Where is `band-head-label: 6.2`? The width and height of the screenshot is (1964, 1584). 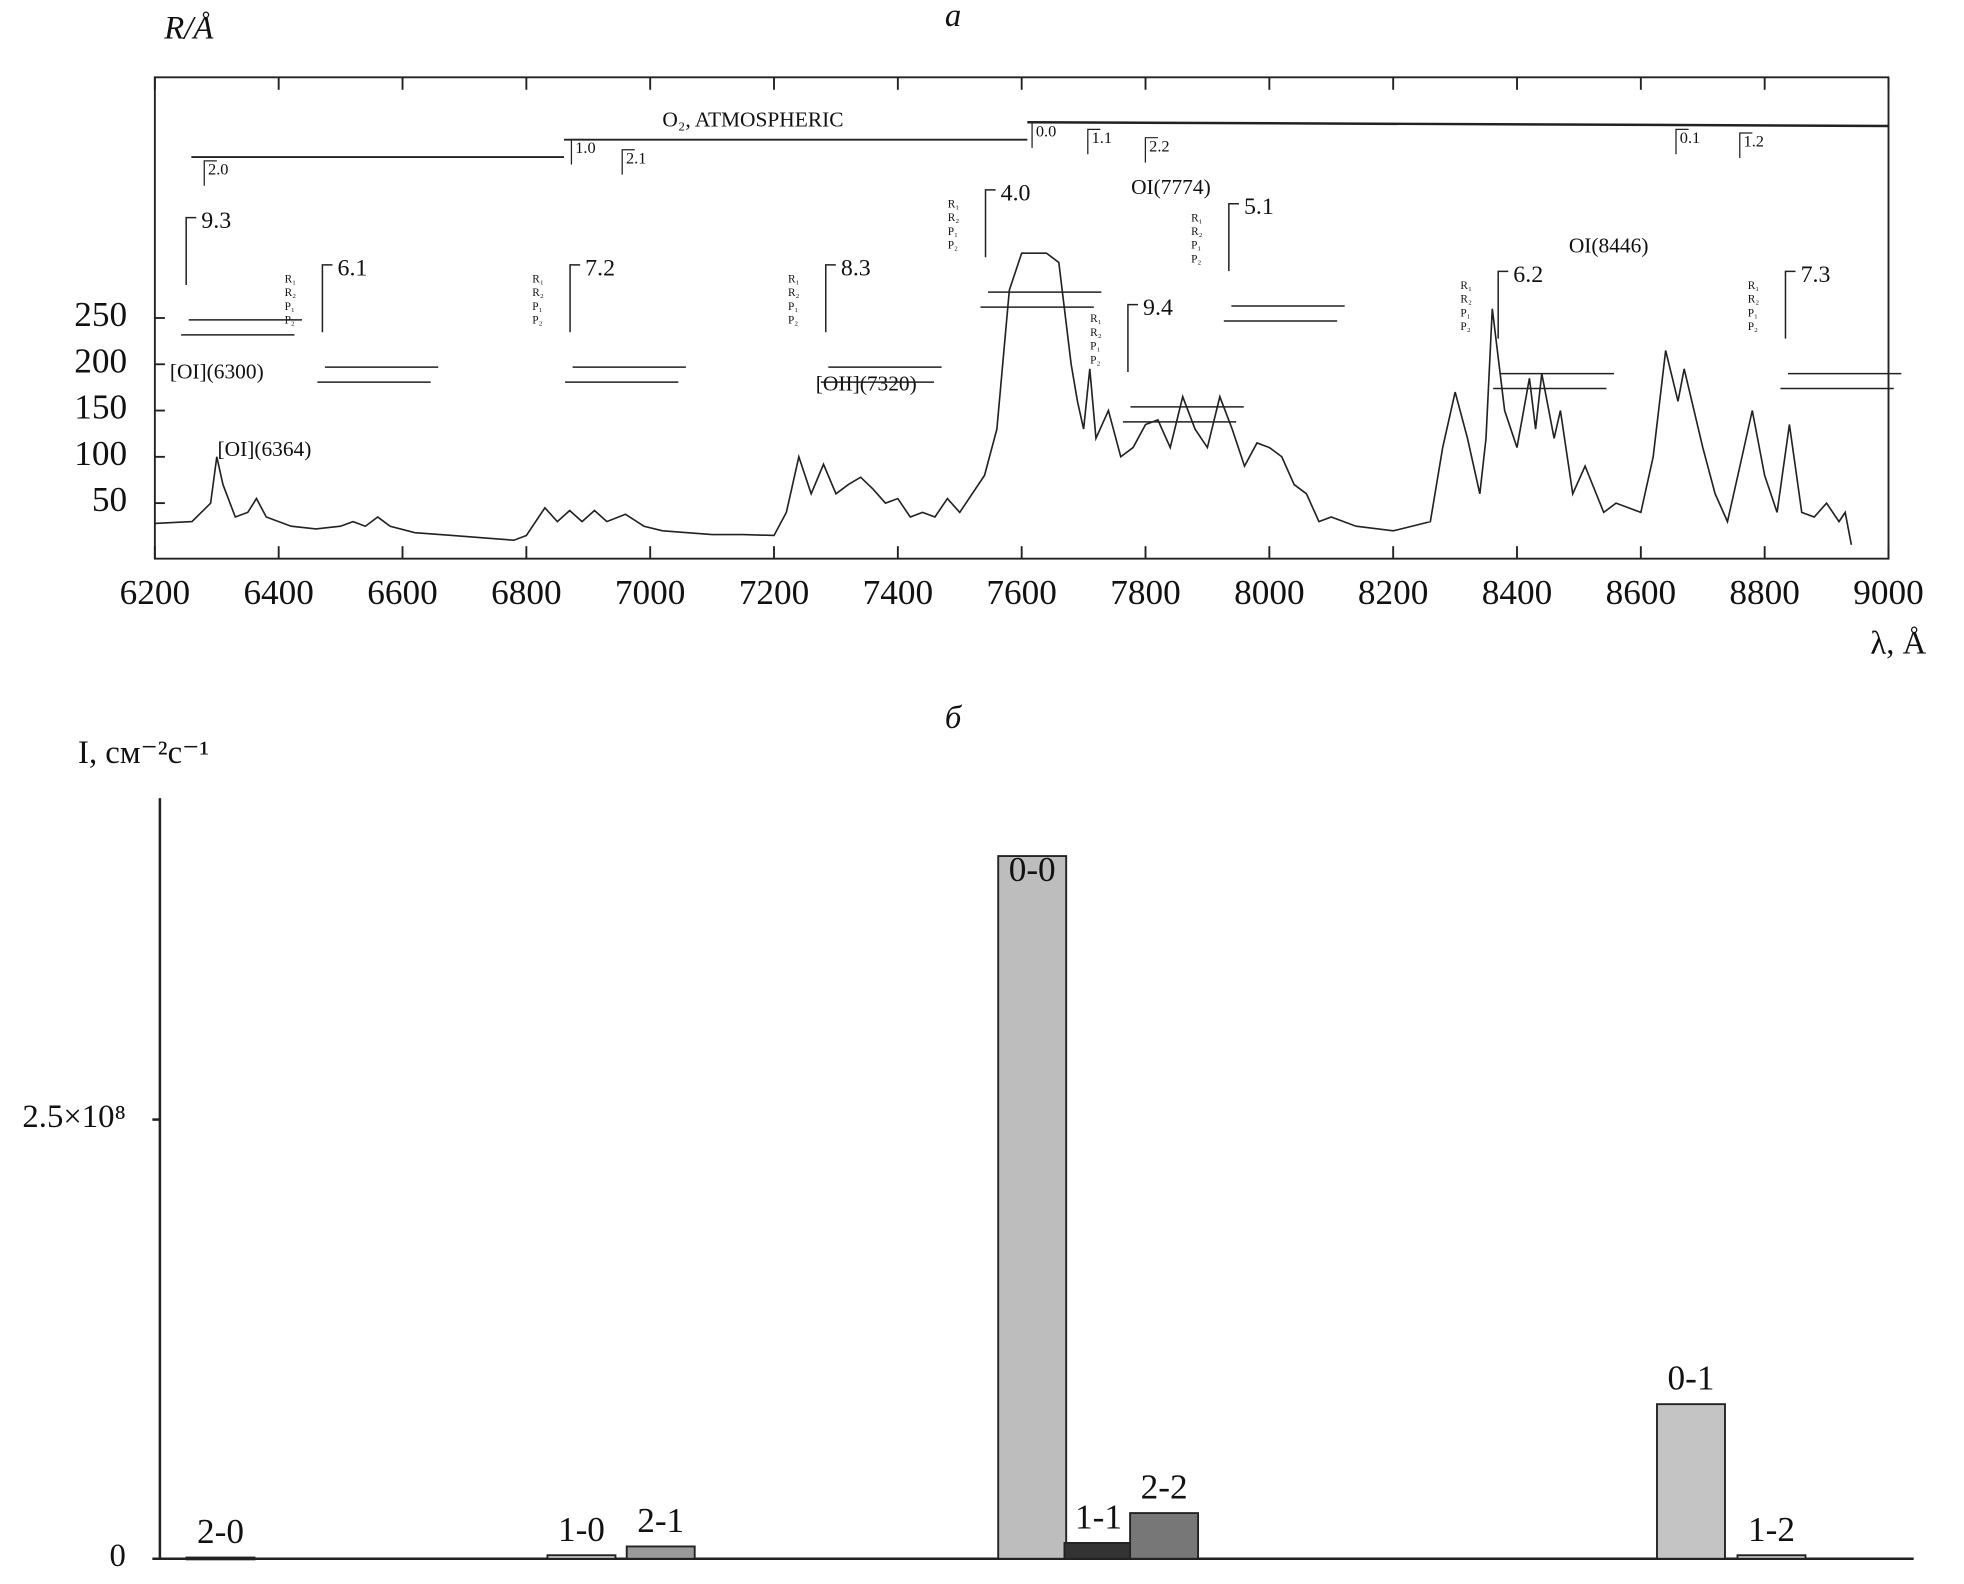
band-head-label: 6.2 is located at coordinates (1528, 275).